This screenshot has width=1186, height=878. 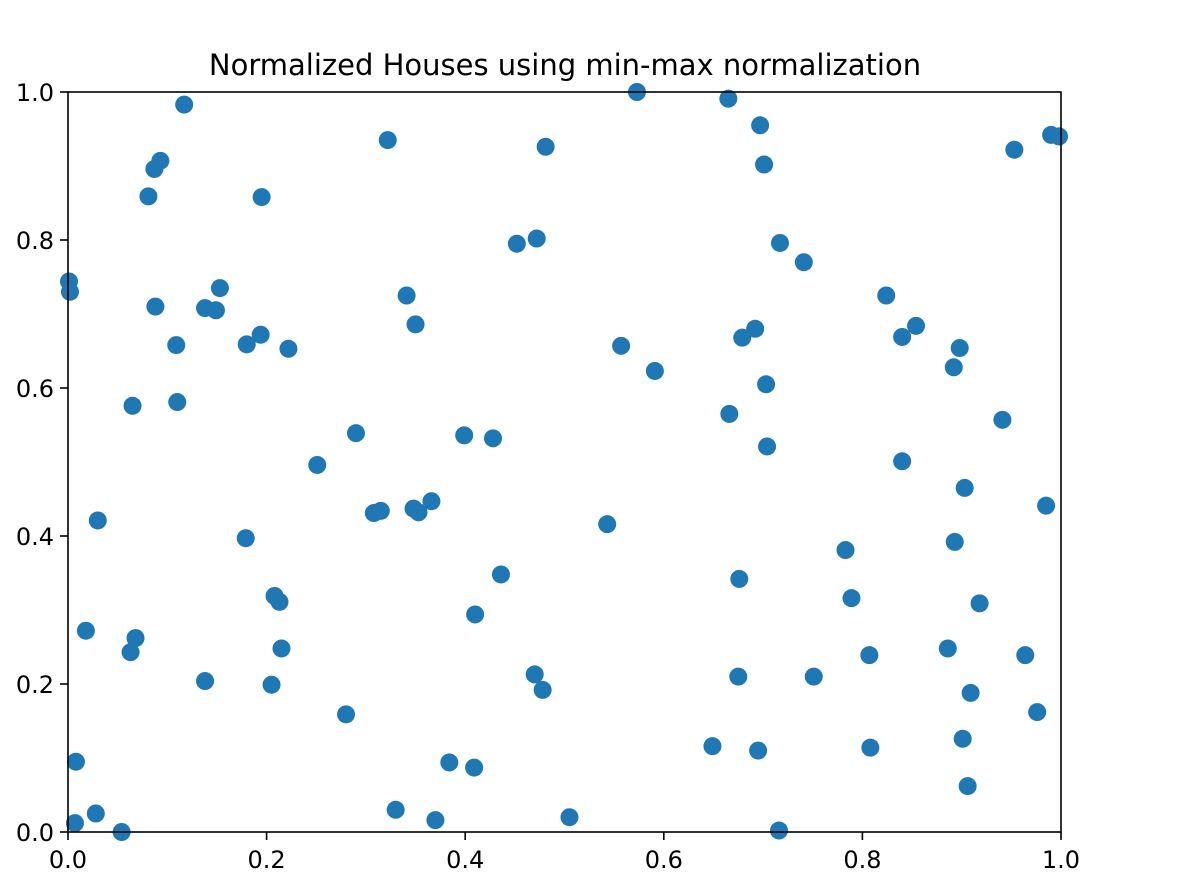 I want to click on x-tick-label: 0.4, so click(x=465, y=860).